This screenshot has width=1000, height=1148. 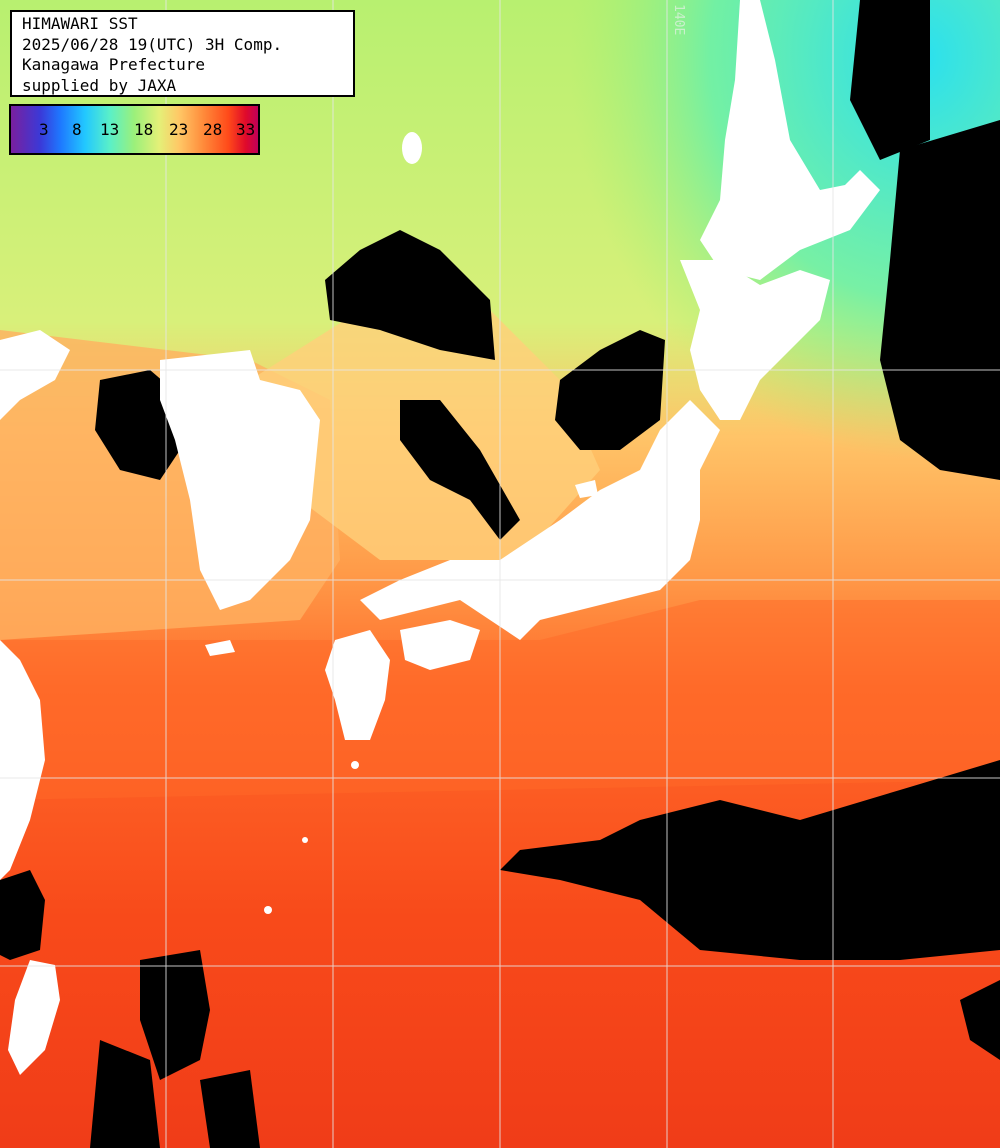 What do you see at coordinates (586, 489) in the screenshot?
I see `land-sado` at bounding box center [586, 489].